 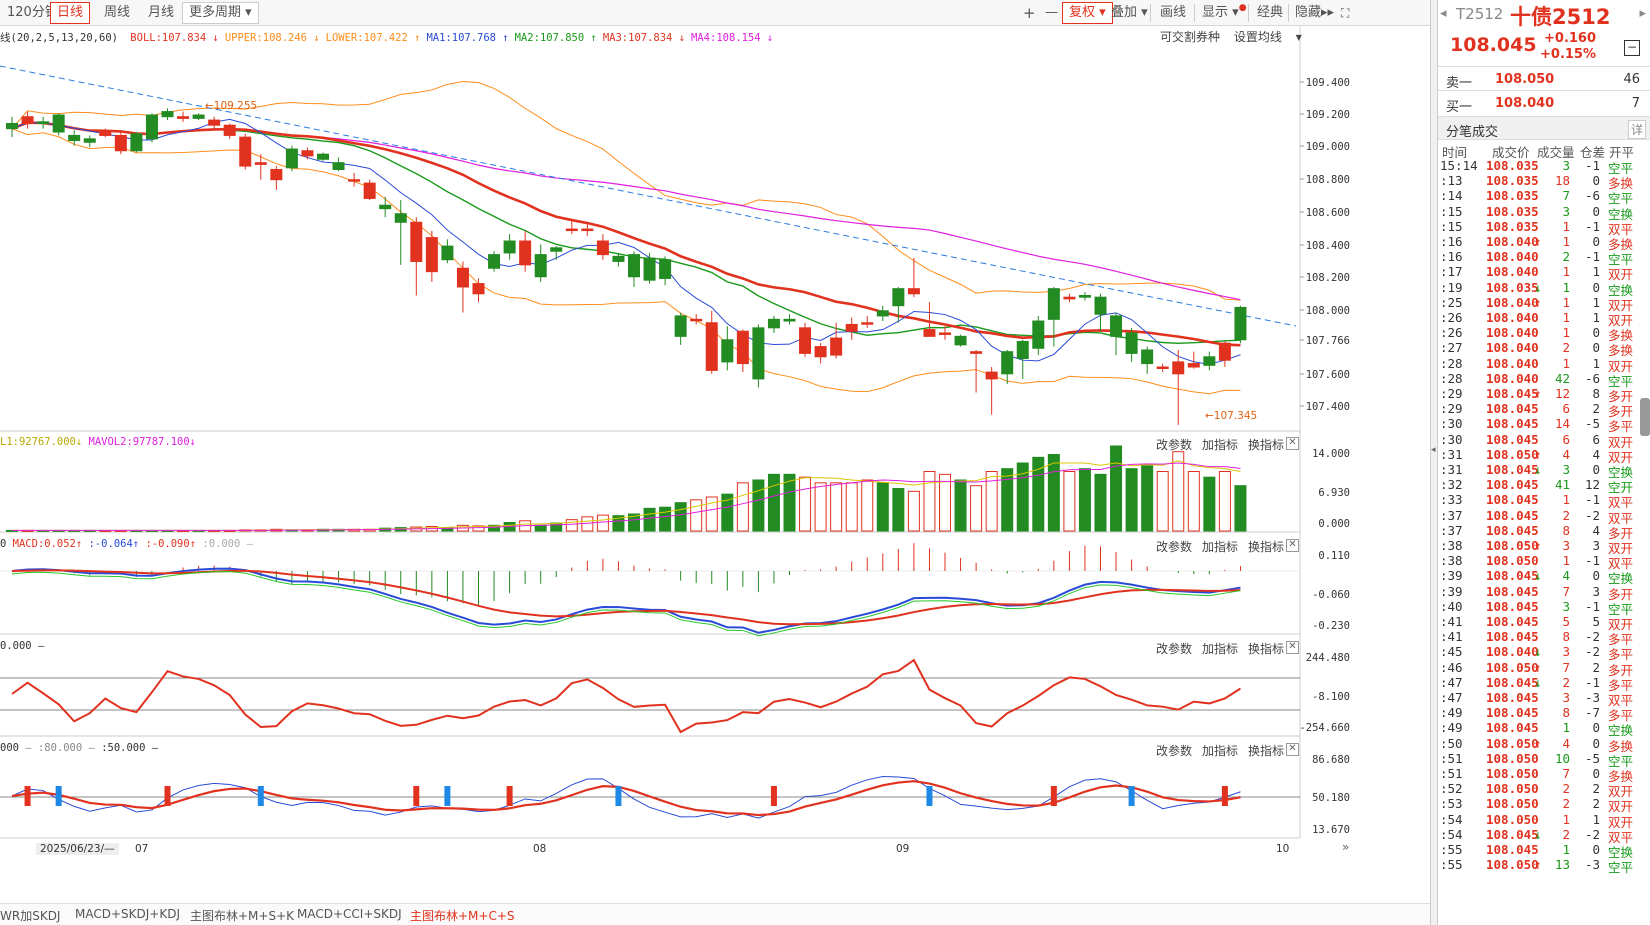 What do you see at coordinates (1566, 530) in the screenshot?
I see `tick-volume: 8` at bounding box center [1566, 530].